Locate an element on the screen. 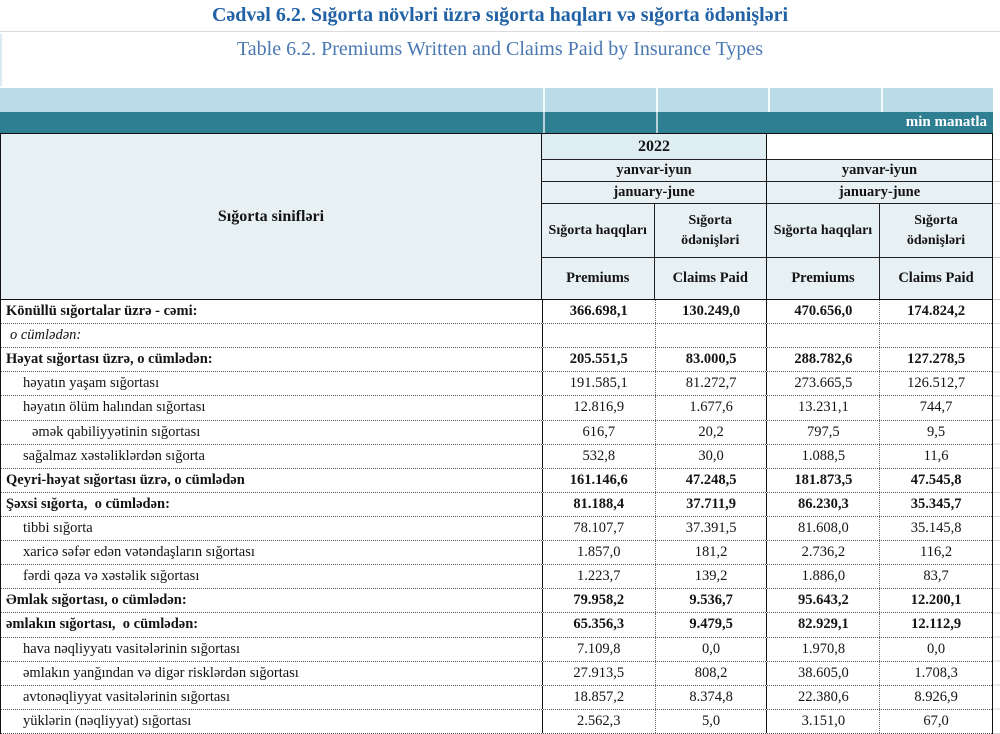 Image resolution: width=1000 pixels, height=734 pixels. cell-claims-g1: 20,2 is located at coordinates (712, 432).